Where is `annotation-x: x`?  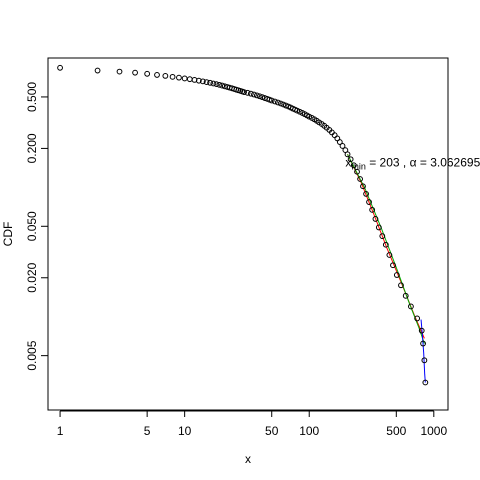 annotation-x: x is located at coordinates (348, 162).